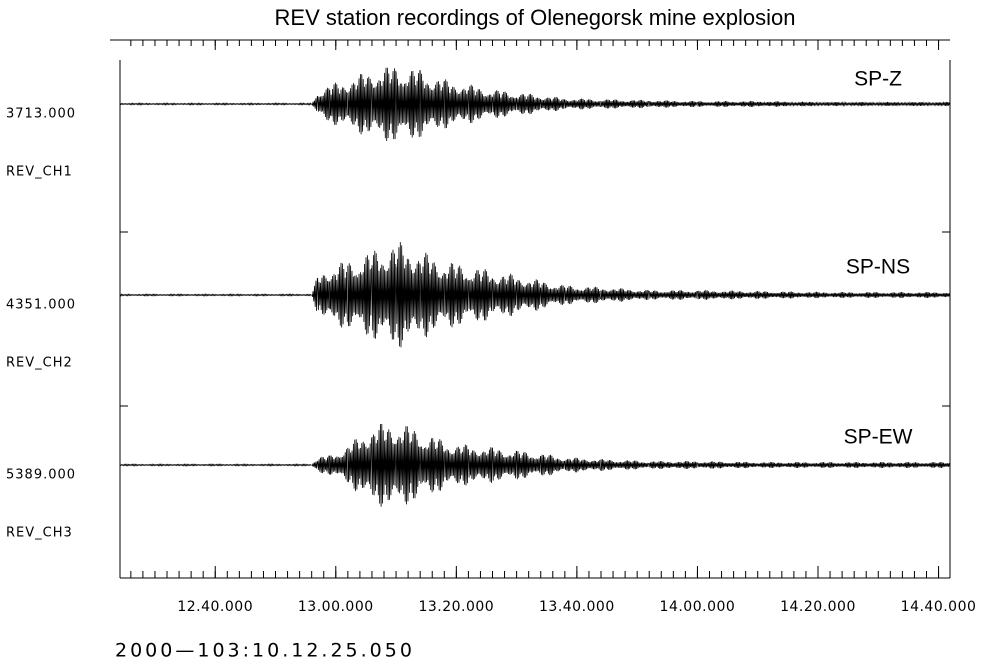 This screenshot has width=999, height=664. I want to click on x-tick-label: 14.20.000, so click(818, 607).